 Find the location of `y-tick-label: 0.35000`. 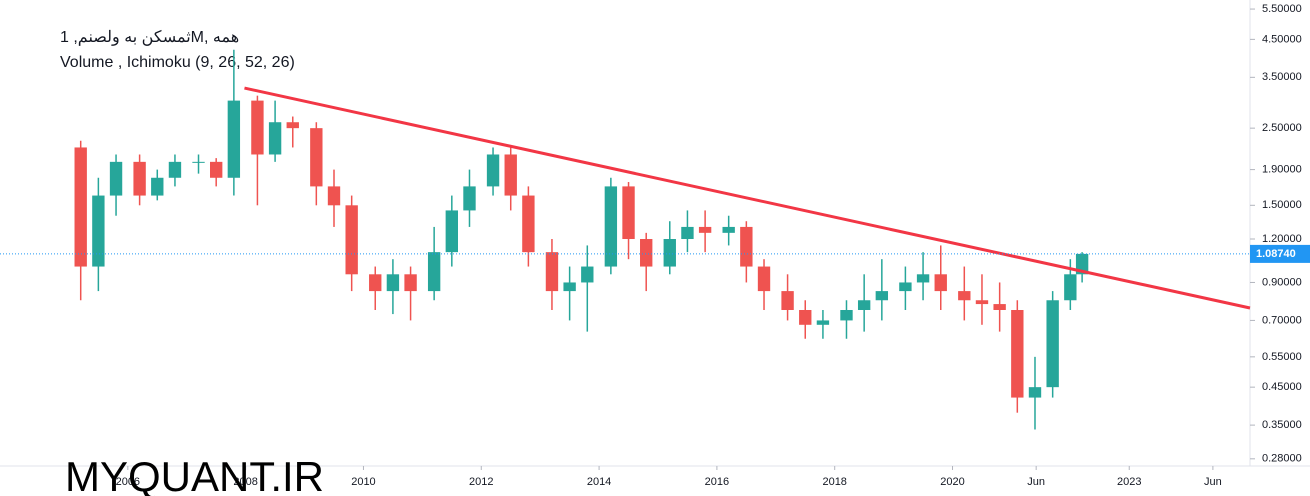

y-tick-label: 0.35000 is located at coordinates (1282, 425).